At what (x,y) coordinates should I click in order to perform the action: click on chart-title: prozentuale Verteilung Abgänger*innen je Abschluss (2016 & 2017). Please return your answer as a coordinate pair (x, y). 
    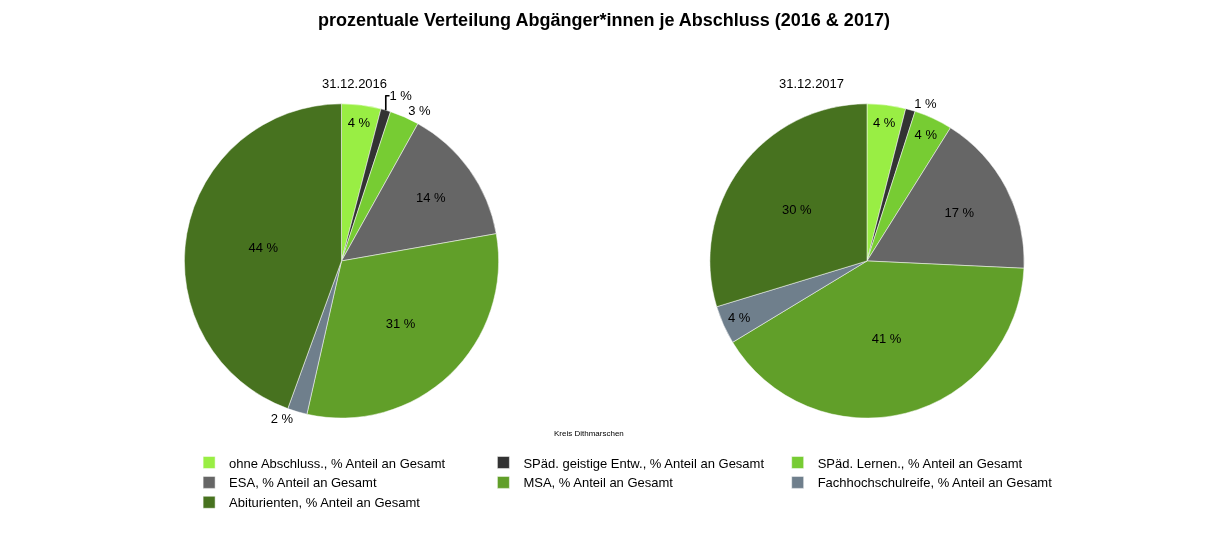
    Looking at the image, I should click on (604, 20).